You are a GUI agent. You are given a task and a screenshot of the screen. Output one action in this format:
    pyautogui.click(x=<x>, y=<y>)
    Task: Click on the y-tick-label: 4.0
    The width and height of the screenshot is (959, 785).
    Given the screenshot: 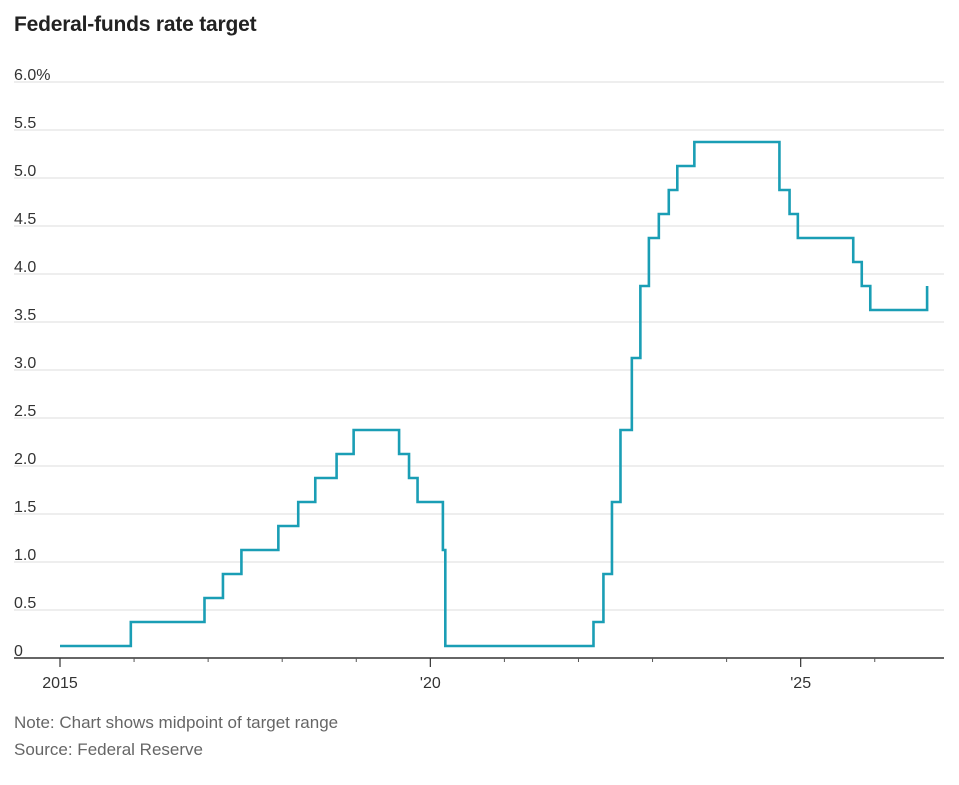 What is the action you would take?
    pyautogui.click(x=25, y=267)
    